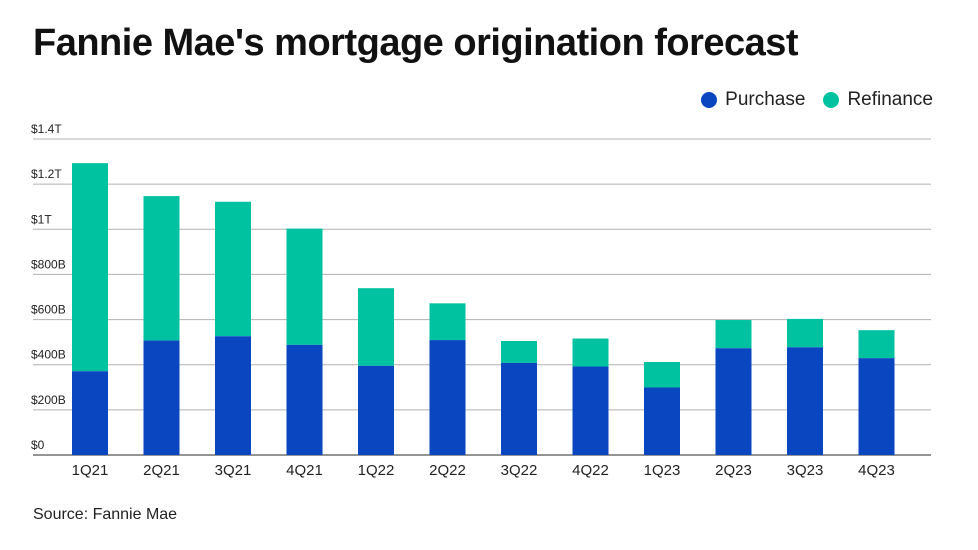 The image size is (978, 550). What do you see at coordinates (46, 174) in the screenshot?
I see `y-tick-label-6: $1.2T` at bounding box center [46, 174].